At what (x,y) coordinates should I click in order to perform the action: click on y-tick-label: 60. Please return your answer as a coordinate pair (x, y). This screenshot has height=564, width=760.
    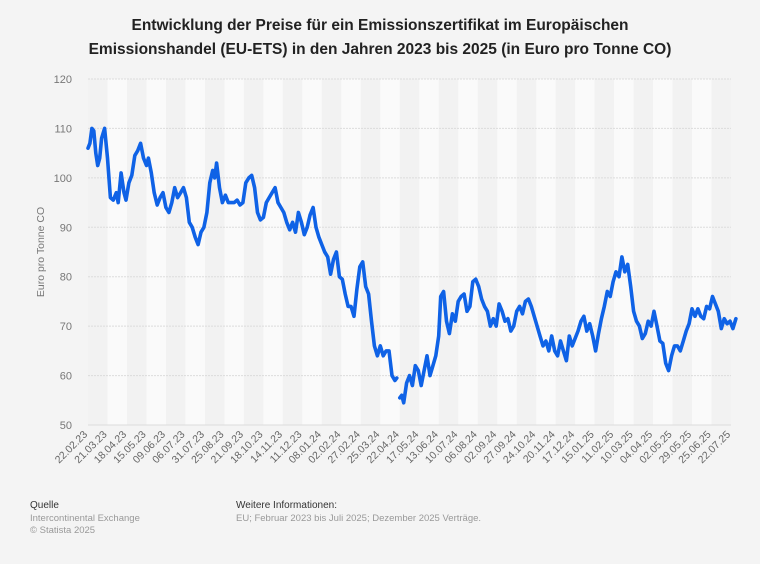
    Looking at the image, I should click on (66, 377).